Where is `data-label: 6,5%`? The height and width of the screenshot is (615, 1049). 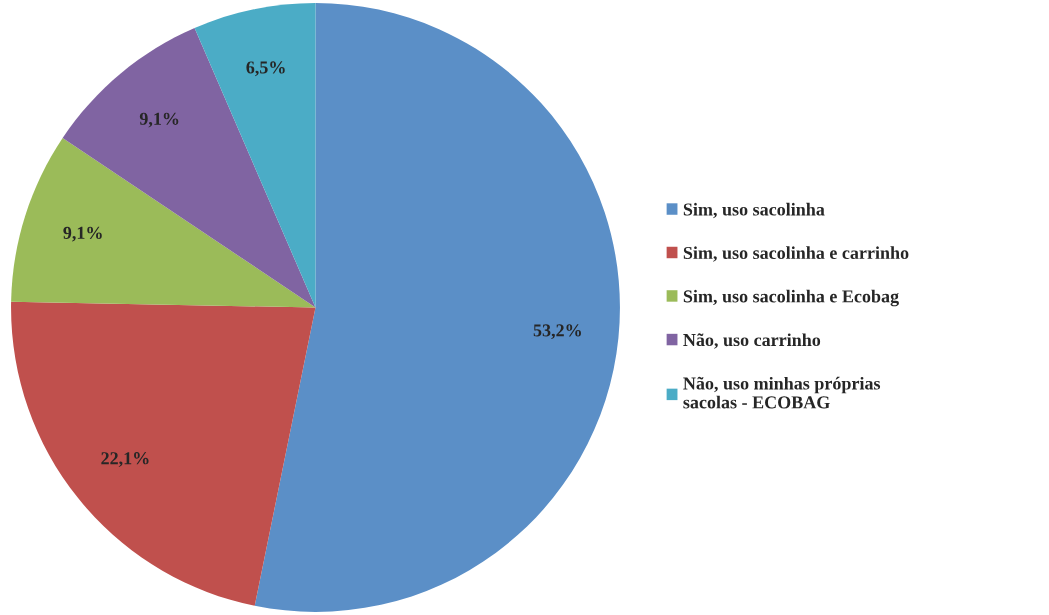
data-label: 6,5% is located at coordinates (265, 69).